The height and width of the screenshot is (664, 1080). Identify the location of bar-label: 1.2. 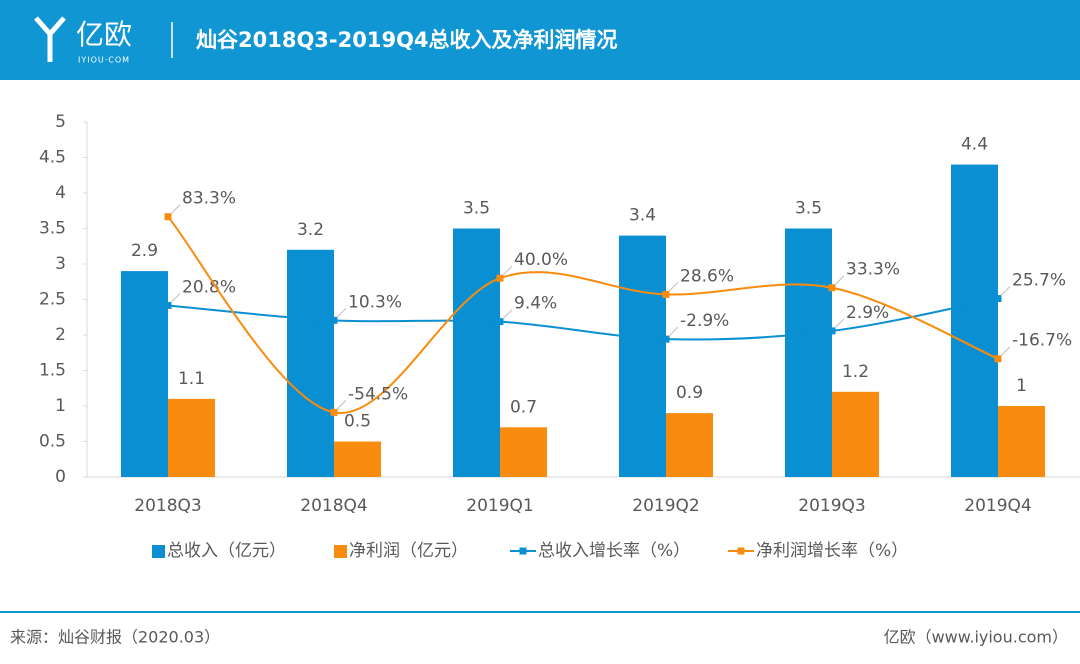
(855, 372).